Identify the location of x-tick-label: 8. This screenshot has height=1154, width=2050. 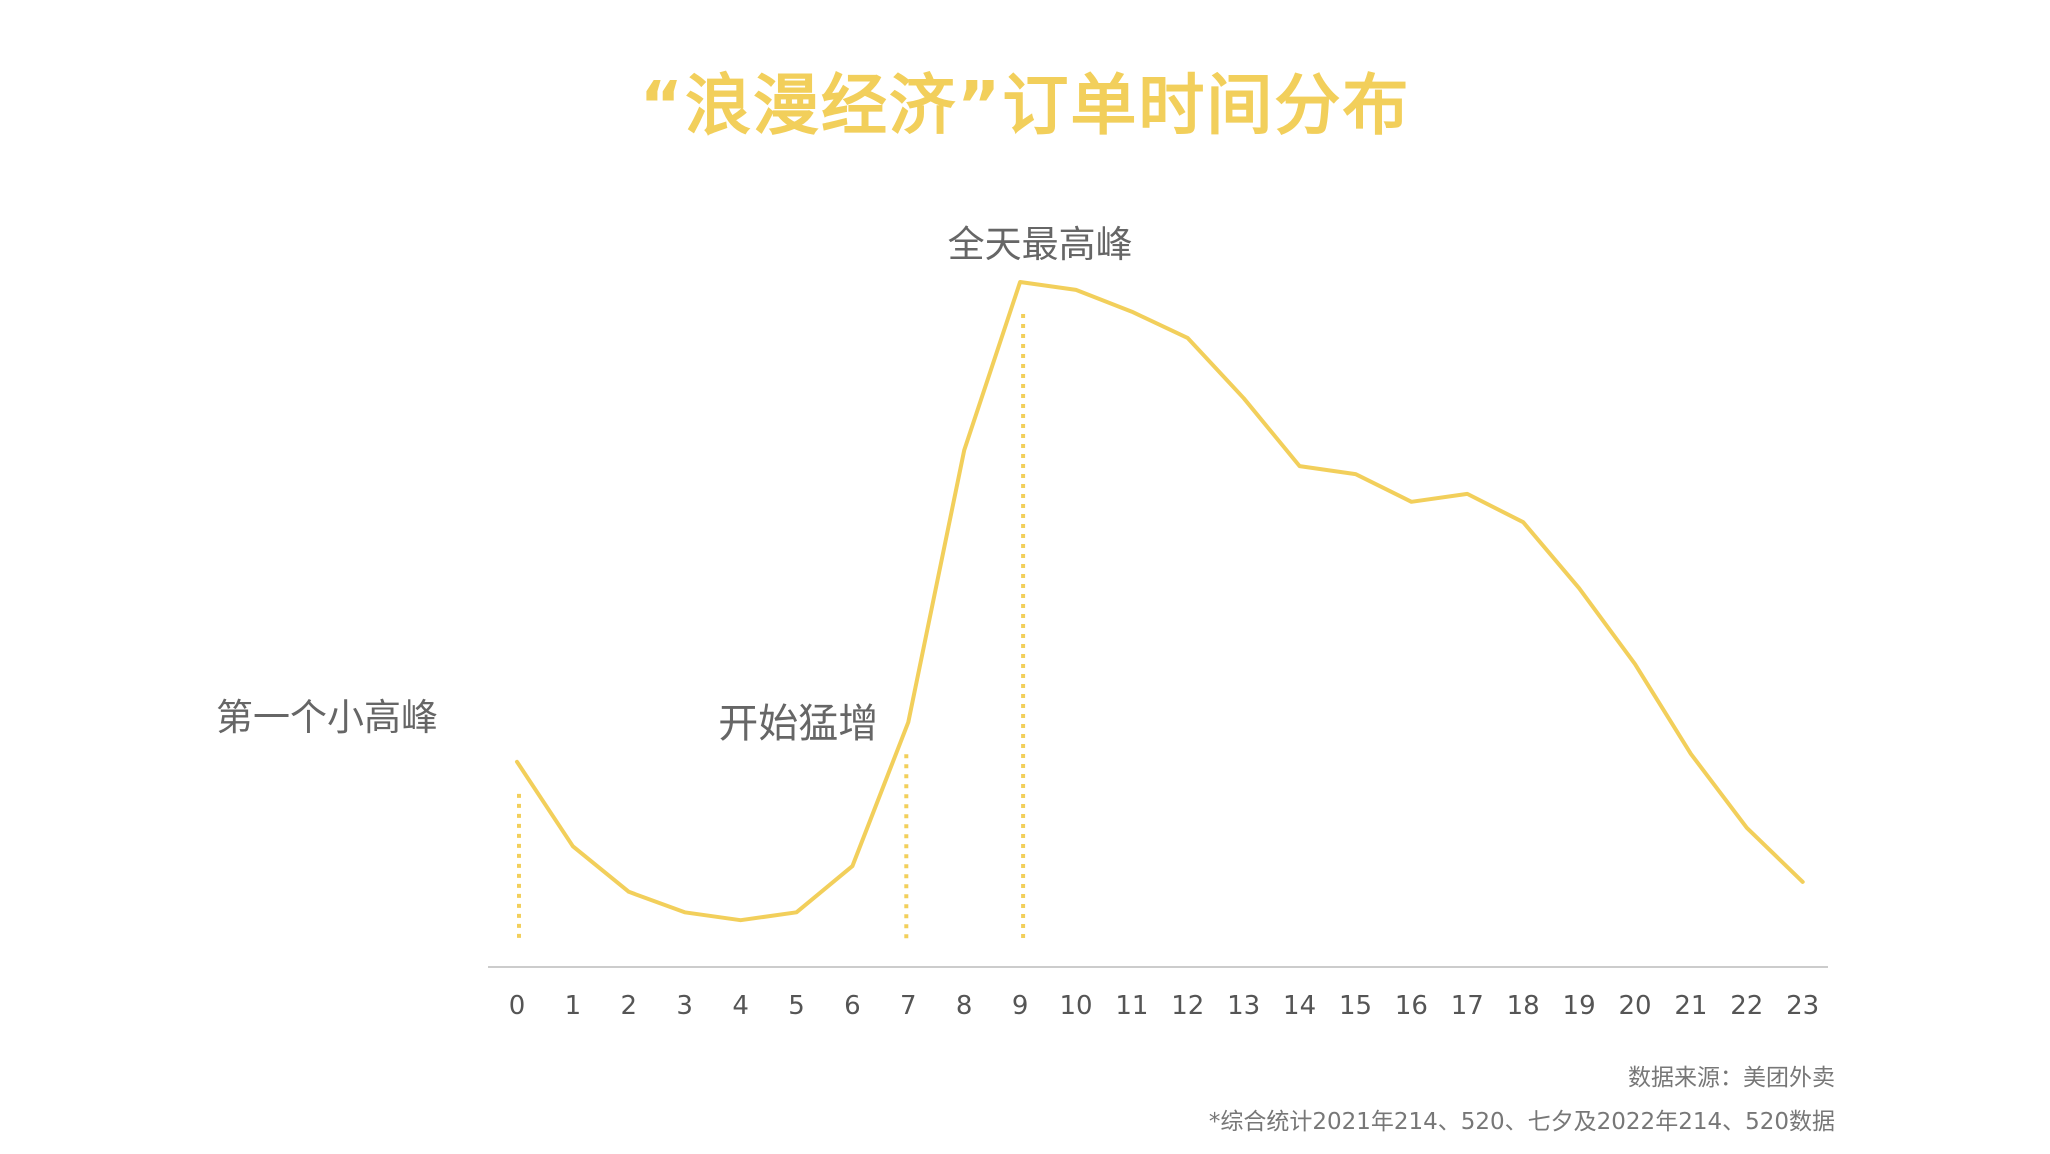
(964, 1006).